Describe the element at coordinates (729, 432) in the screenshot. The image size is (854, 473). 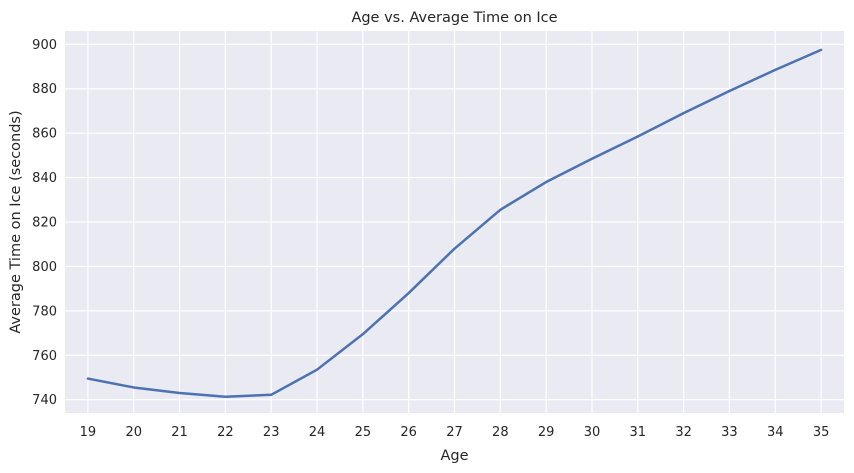
I see `x-tick-label: 33` at that location.